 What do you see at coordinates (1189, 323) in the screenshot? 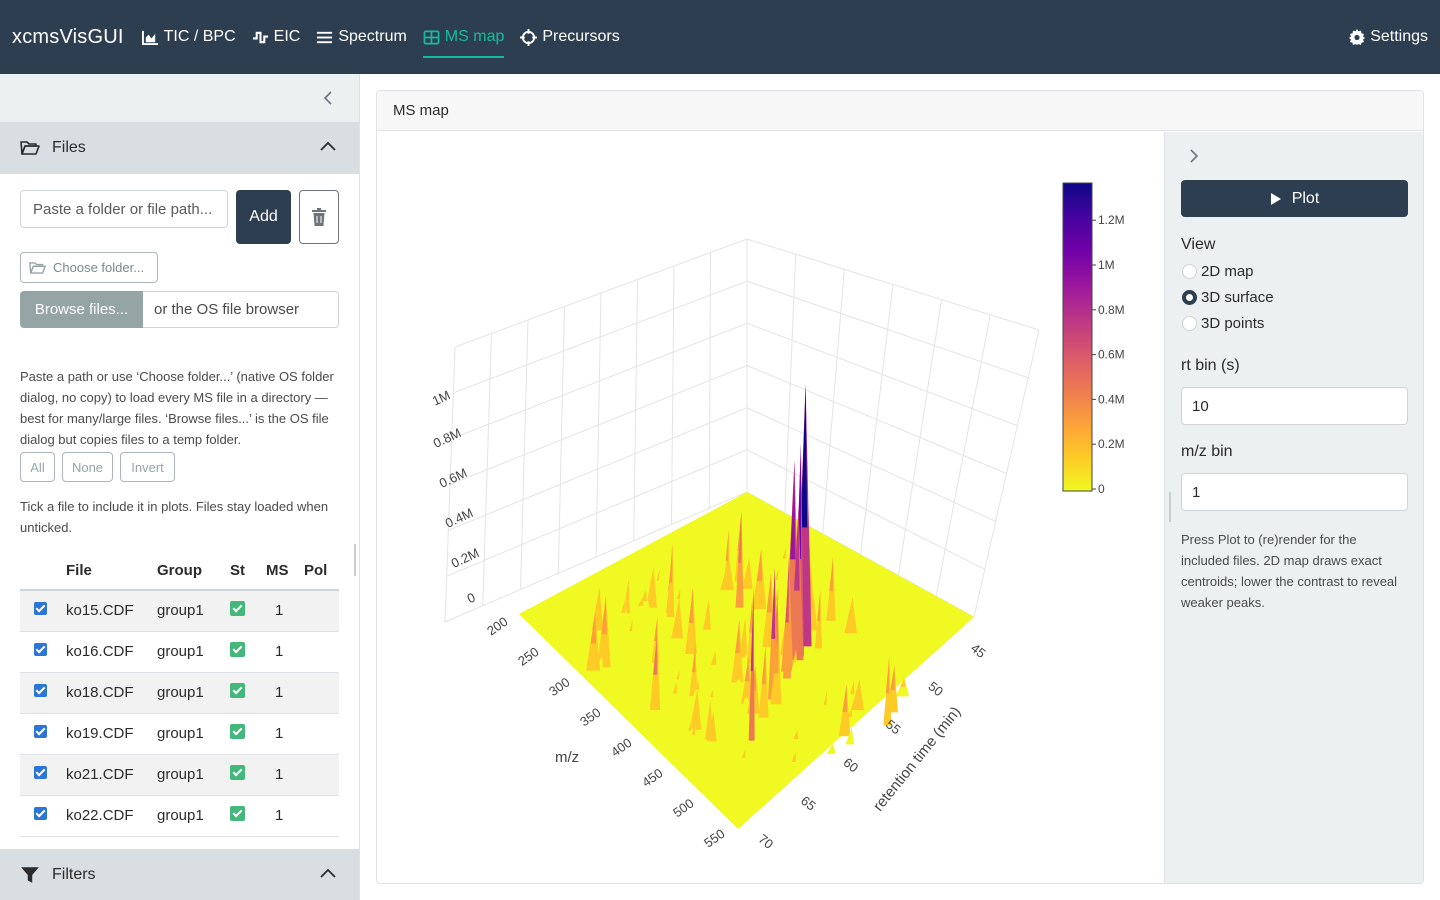
I see `radio-3d-points` at bounding box center [1189, 323].